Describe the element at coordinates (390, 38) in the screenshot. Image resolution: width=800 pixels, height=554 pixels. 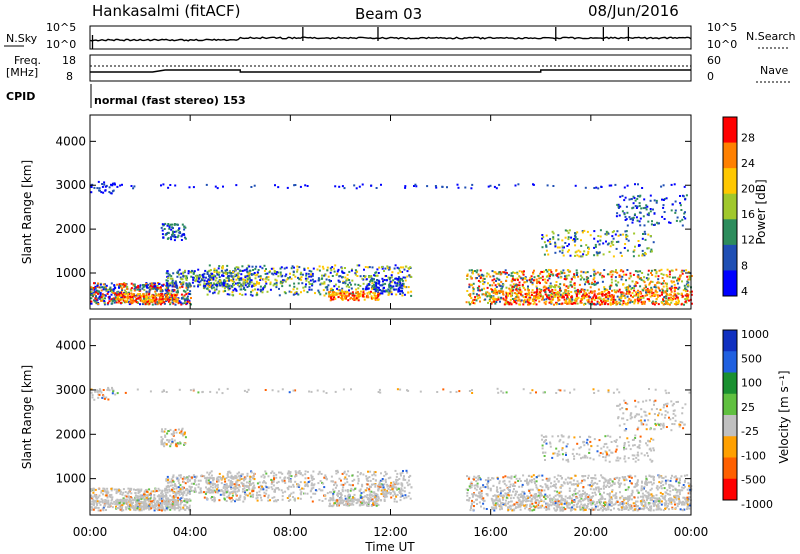
I see `noise-trace` at that location.